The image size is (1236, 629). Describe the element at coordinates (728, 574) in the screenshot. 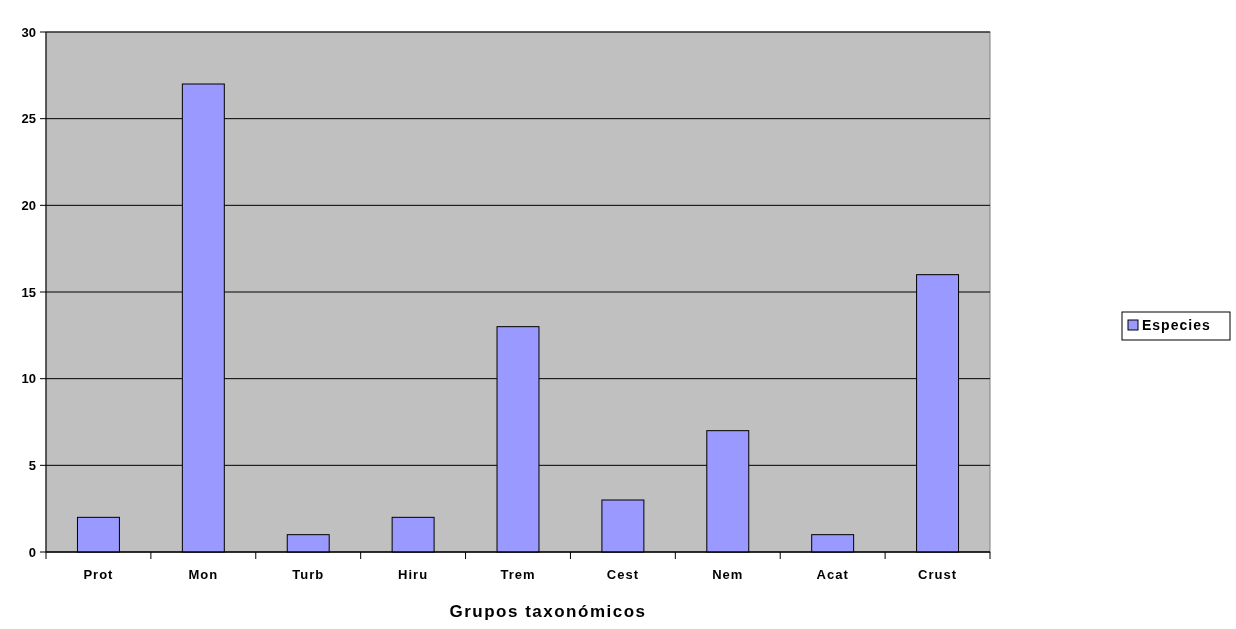

I see `x-tick-label: Nem` at that location.